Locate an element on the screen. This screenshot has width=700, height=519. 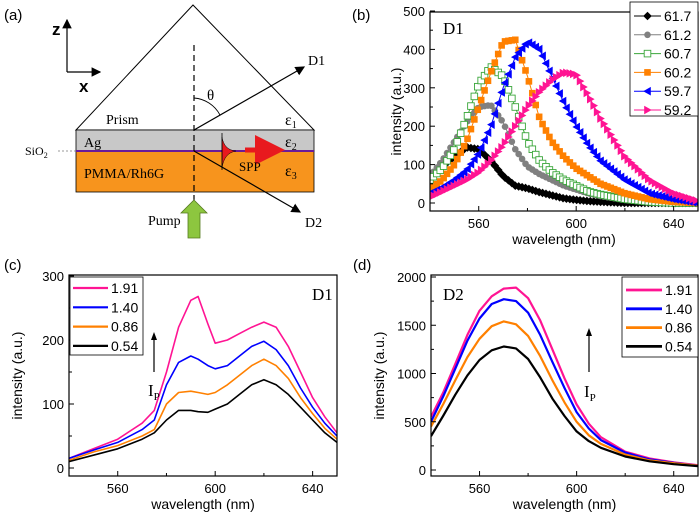
legend-item: 0.54 is located at coordinates (659, 346).